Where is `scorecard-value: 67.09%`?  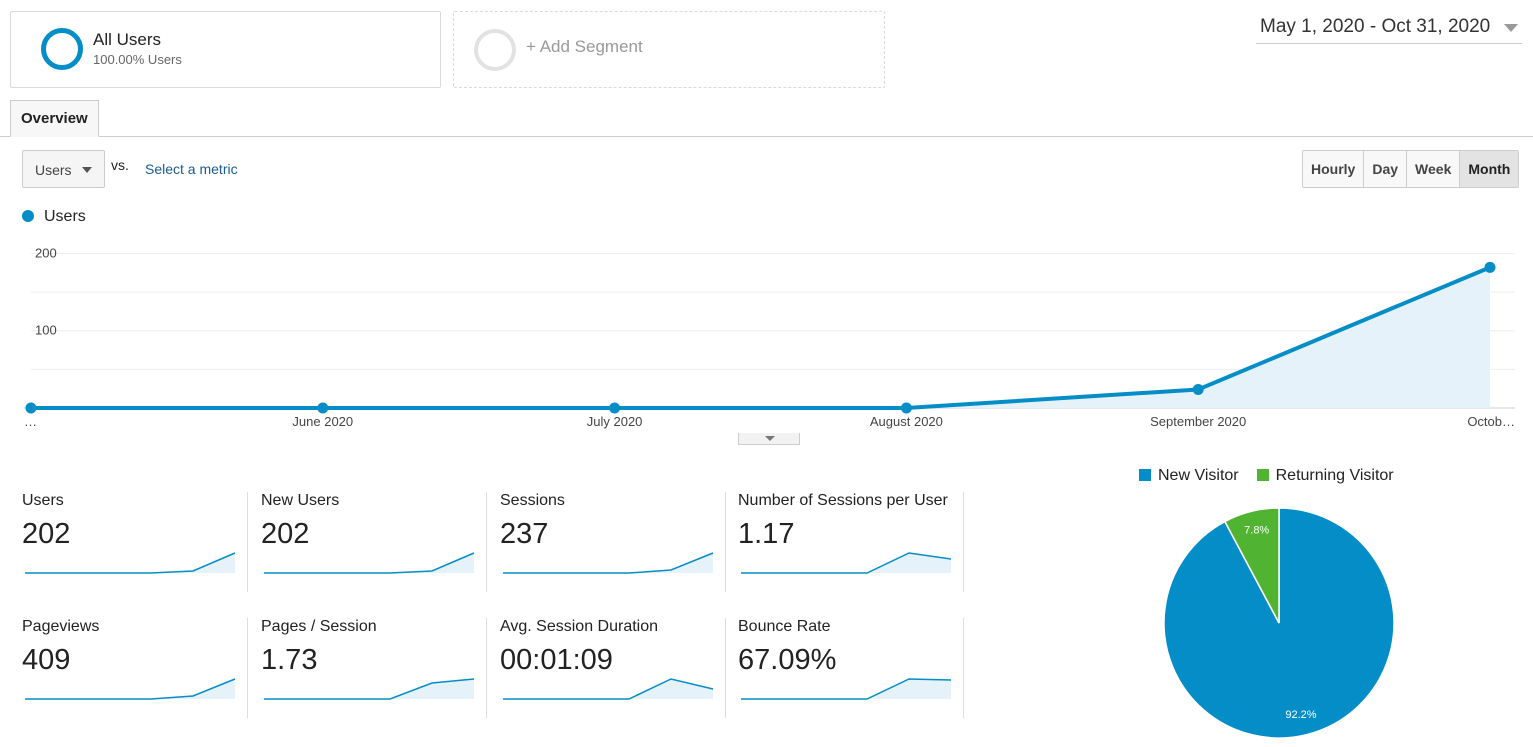 scorecard-value: 67.09% is located at coordinates (787, 660).